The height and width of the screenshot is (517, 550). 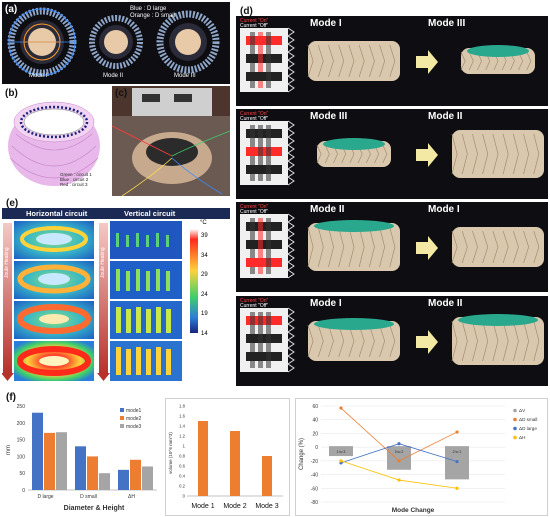 What do you see at coordinates (315, 434) in the screenshot?
I see `y-tick-label: 20` at bounding box center [315, 434].